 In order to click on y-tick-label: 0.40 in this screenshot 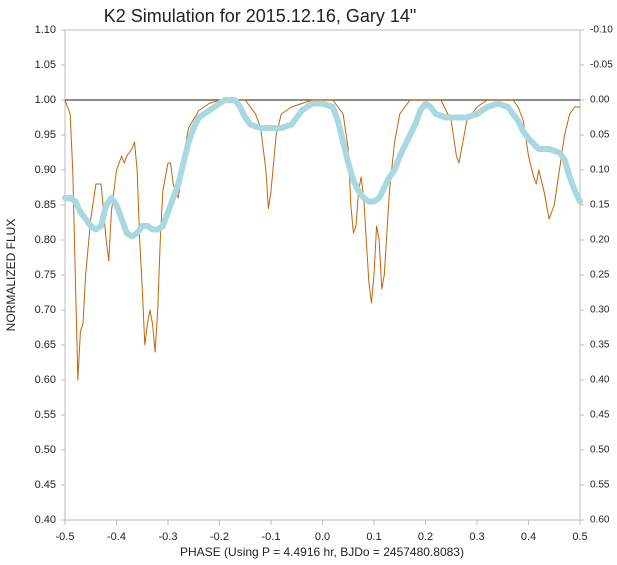, I will do `click(45, 520)`.